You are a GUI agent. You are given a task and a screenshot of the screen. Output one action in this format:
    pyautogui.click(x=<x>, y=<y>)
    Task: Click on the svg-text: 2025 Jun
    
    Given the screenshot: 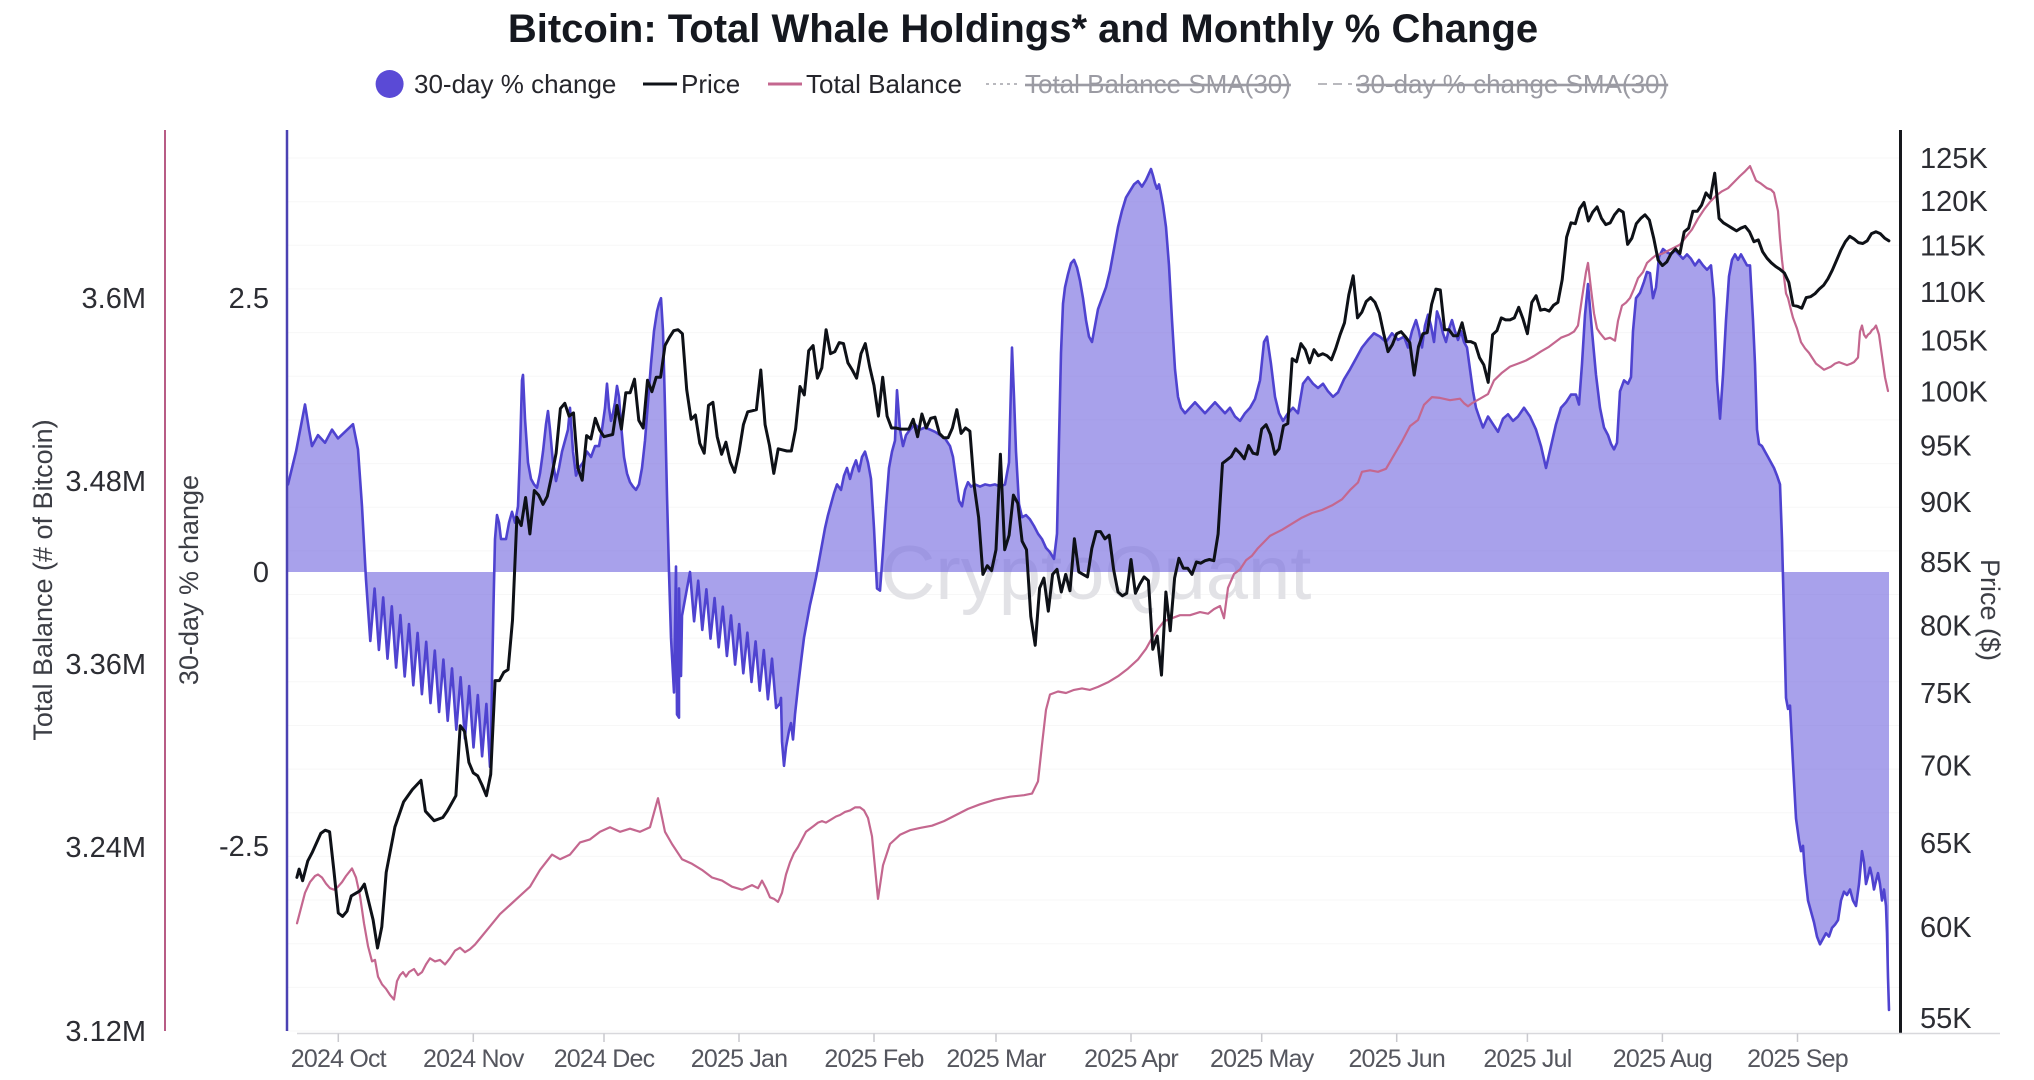 What is the action you would take?
    pyautogui.click(x=1396, y=1059)
    